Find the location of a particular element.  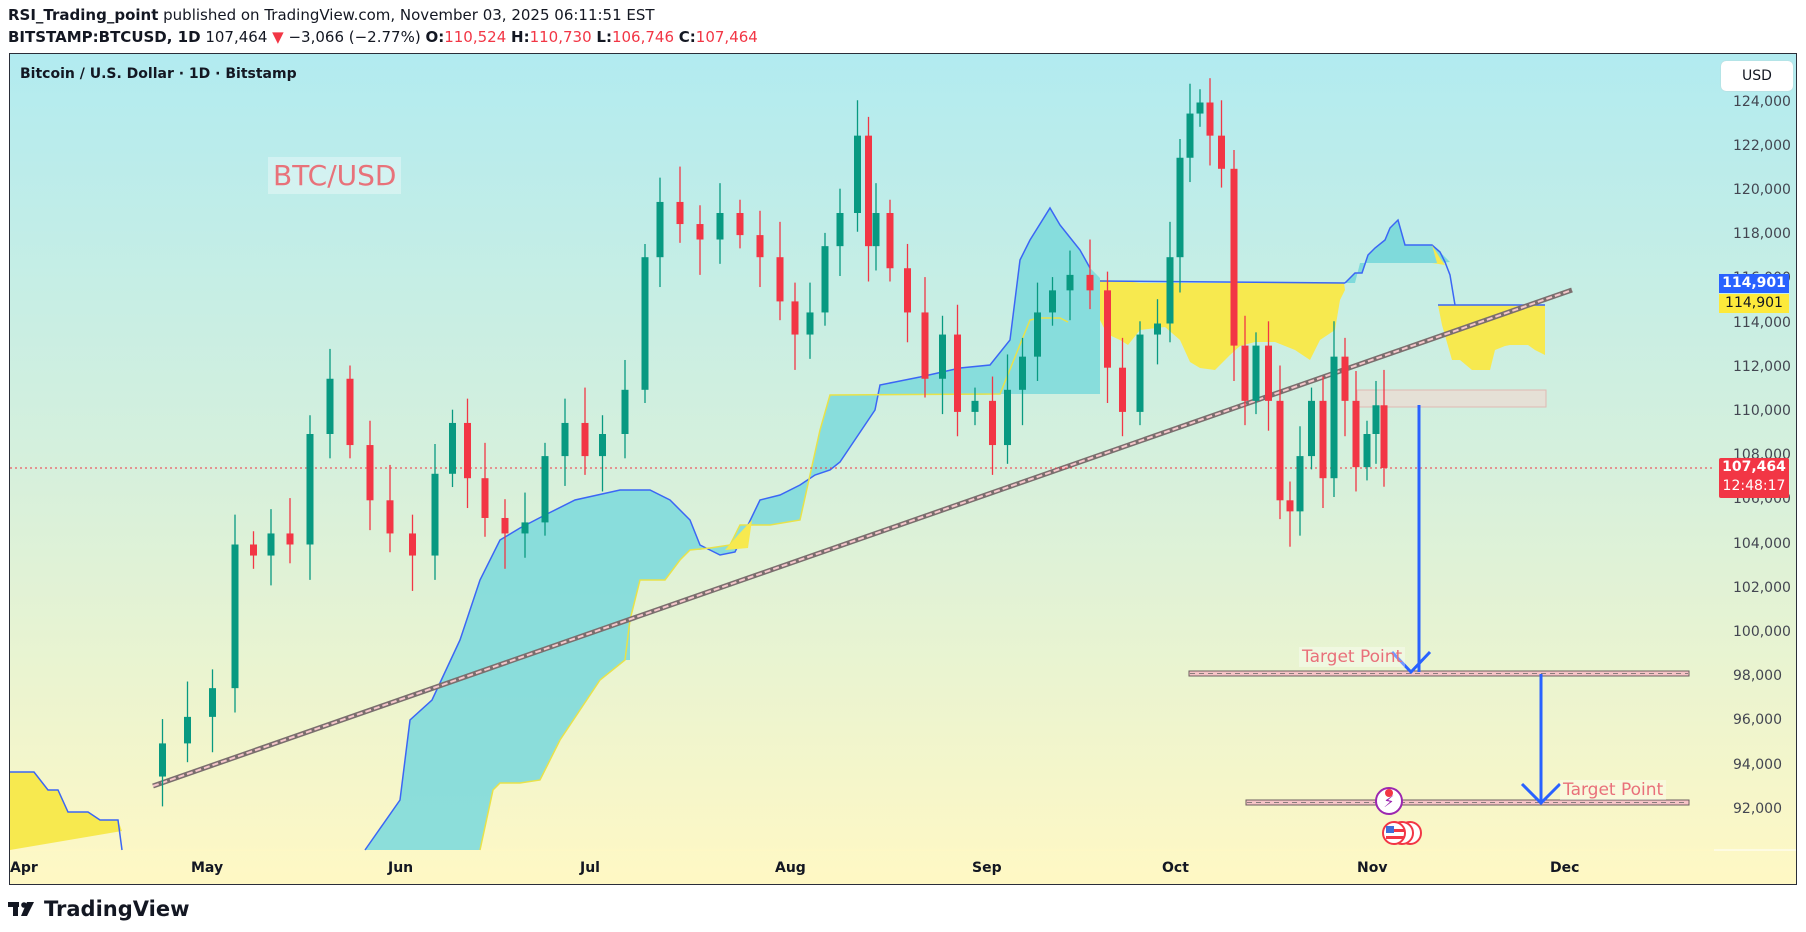

price-change: −3,066 (−2.77%) is located at coordinates (354, 37).